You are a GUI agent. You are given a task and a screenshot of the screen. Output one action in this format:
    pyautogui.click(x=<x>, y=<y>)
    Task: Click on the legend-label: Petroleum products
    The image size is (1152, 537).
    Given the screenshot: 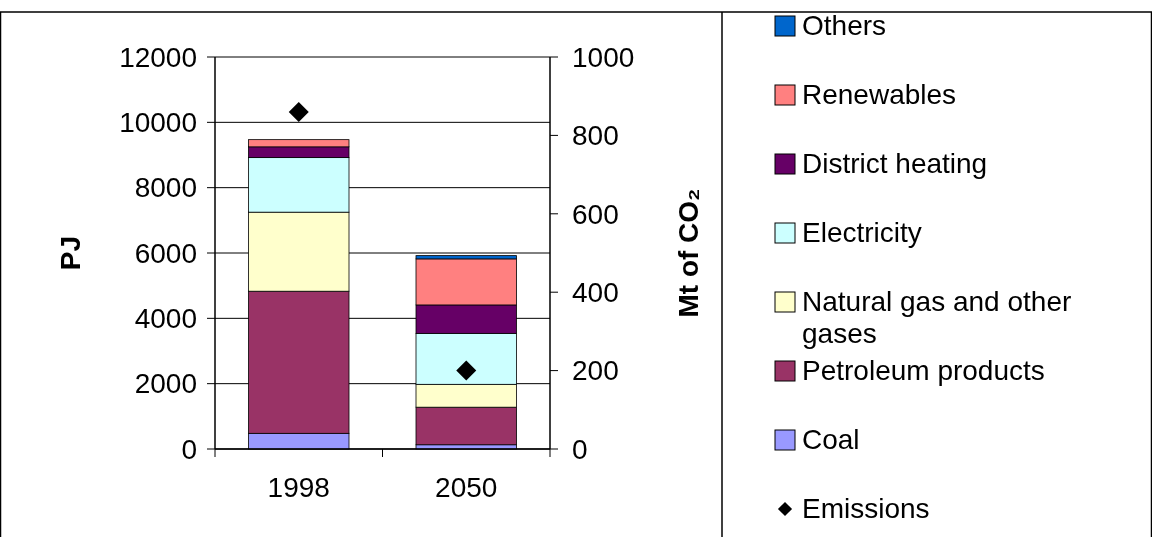 What is the action you would take?
    pyautogui.click(x=923, y=370)
    